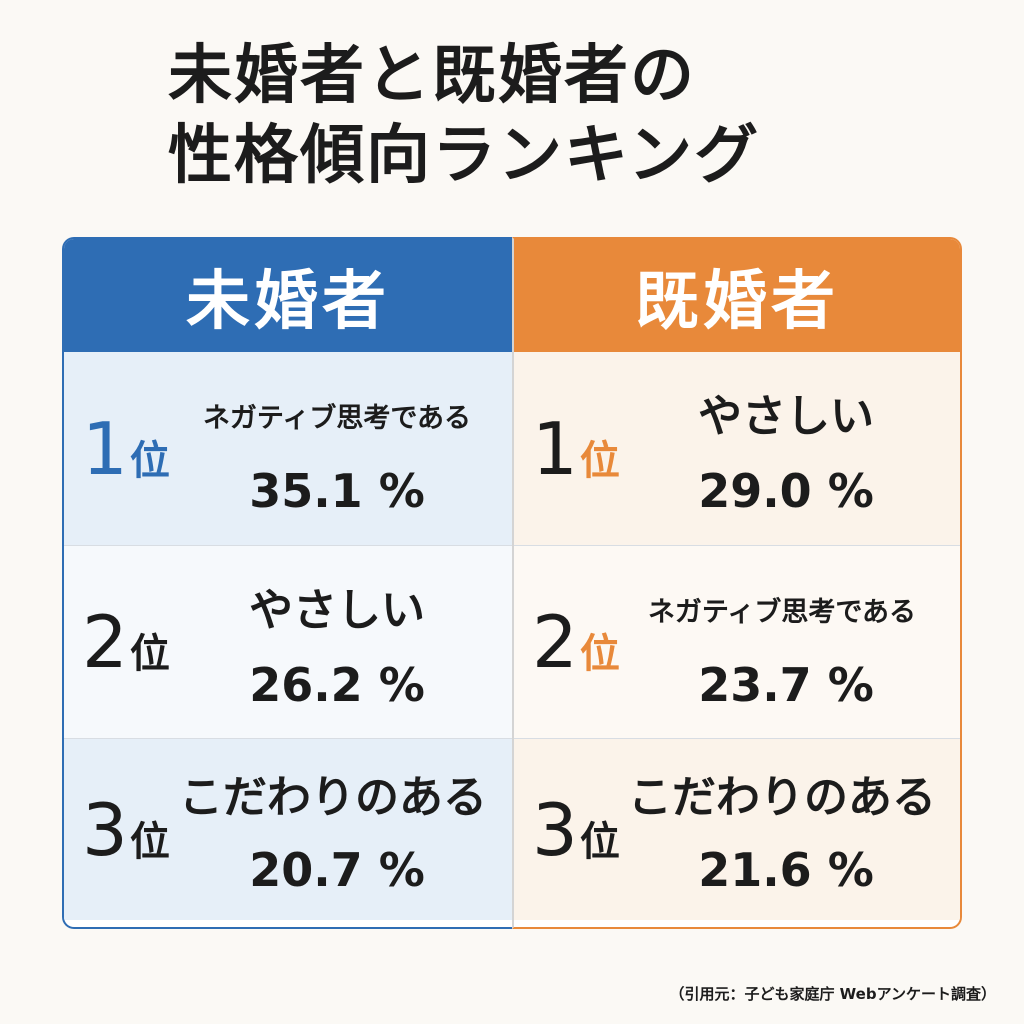  What do you see at coordinates (337, 491) in the screenshot?
I see `trait-percentage: 35.1 %` at bounding box center [337, 491].